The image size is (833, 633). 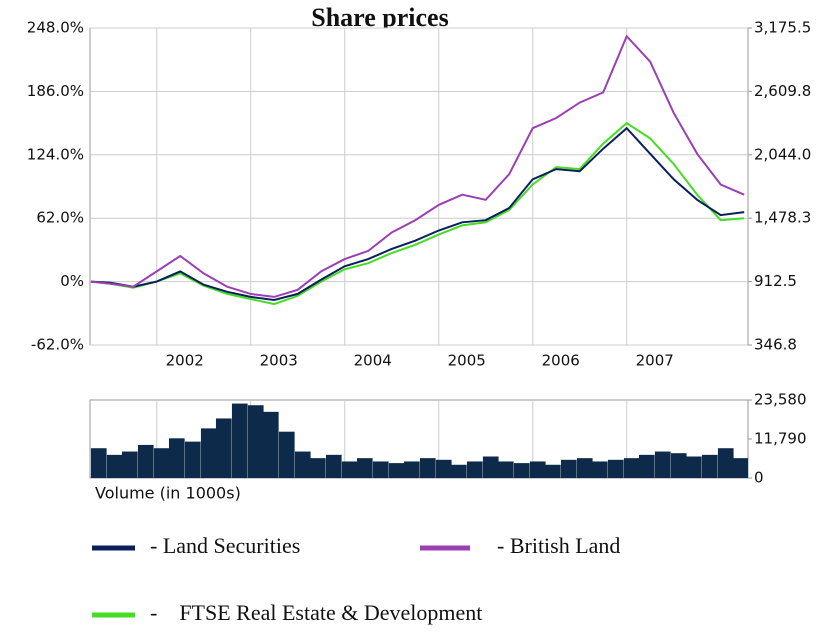 I want to click on x-tick-label: 2003, so click(x=279, y=361).